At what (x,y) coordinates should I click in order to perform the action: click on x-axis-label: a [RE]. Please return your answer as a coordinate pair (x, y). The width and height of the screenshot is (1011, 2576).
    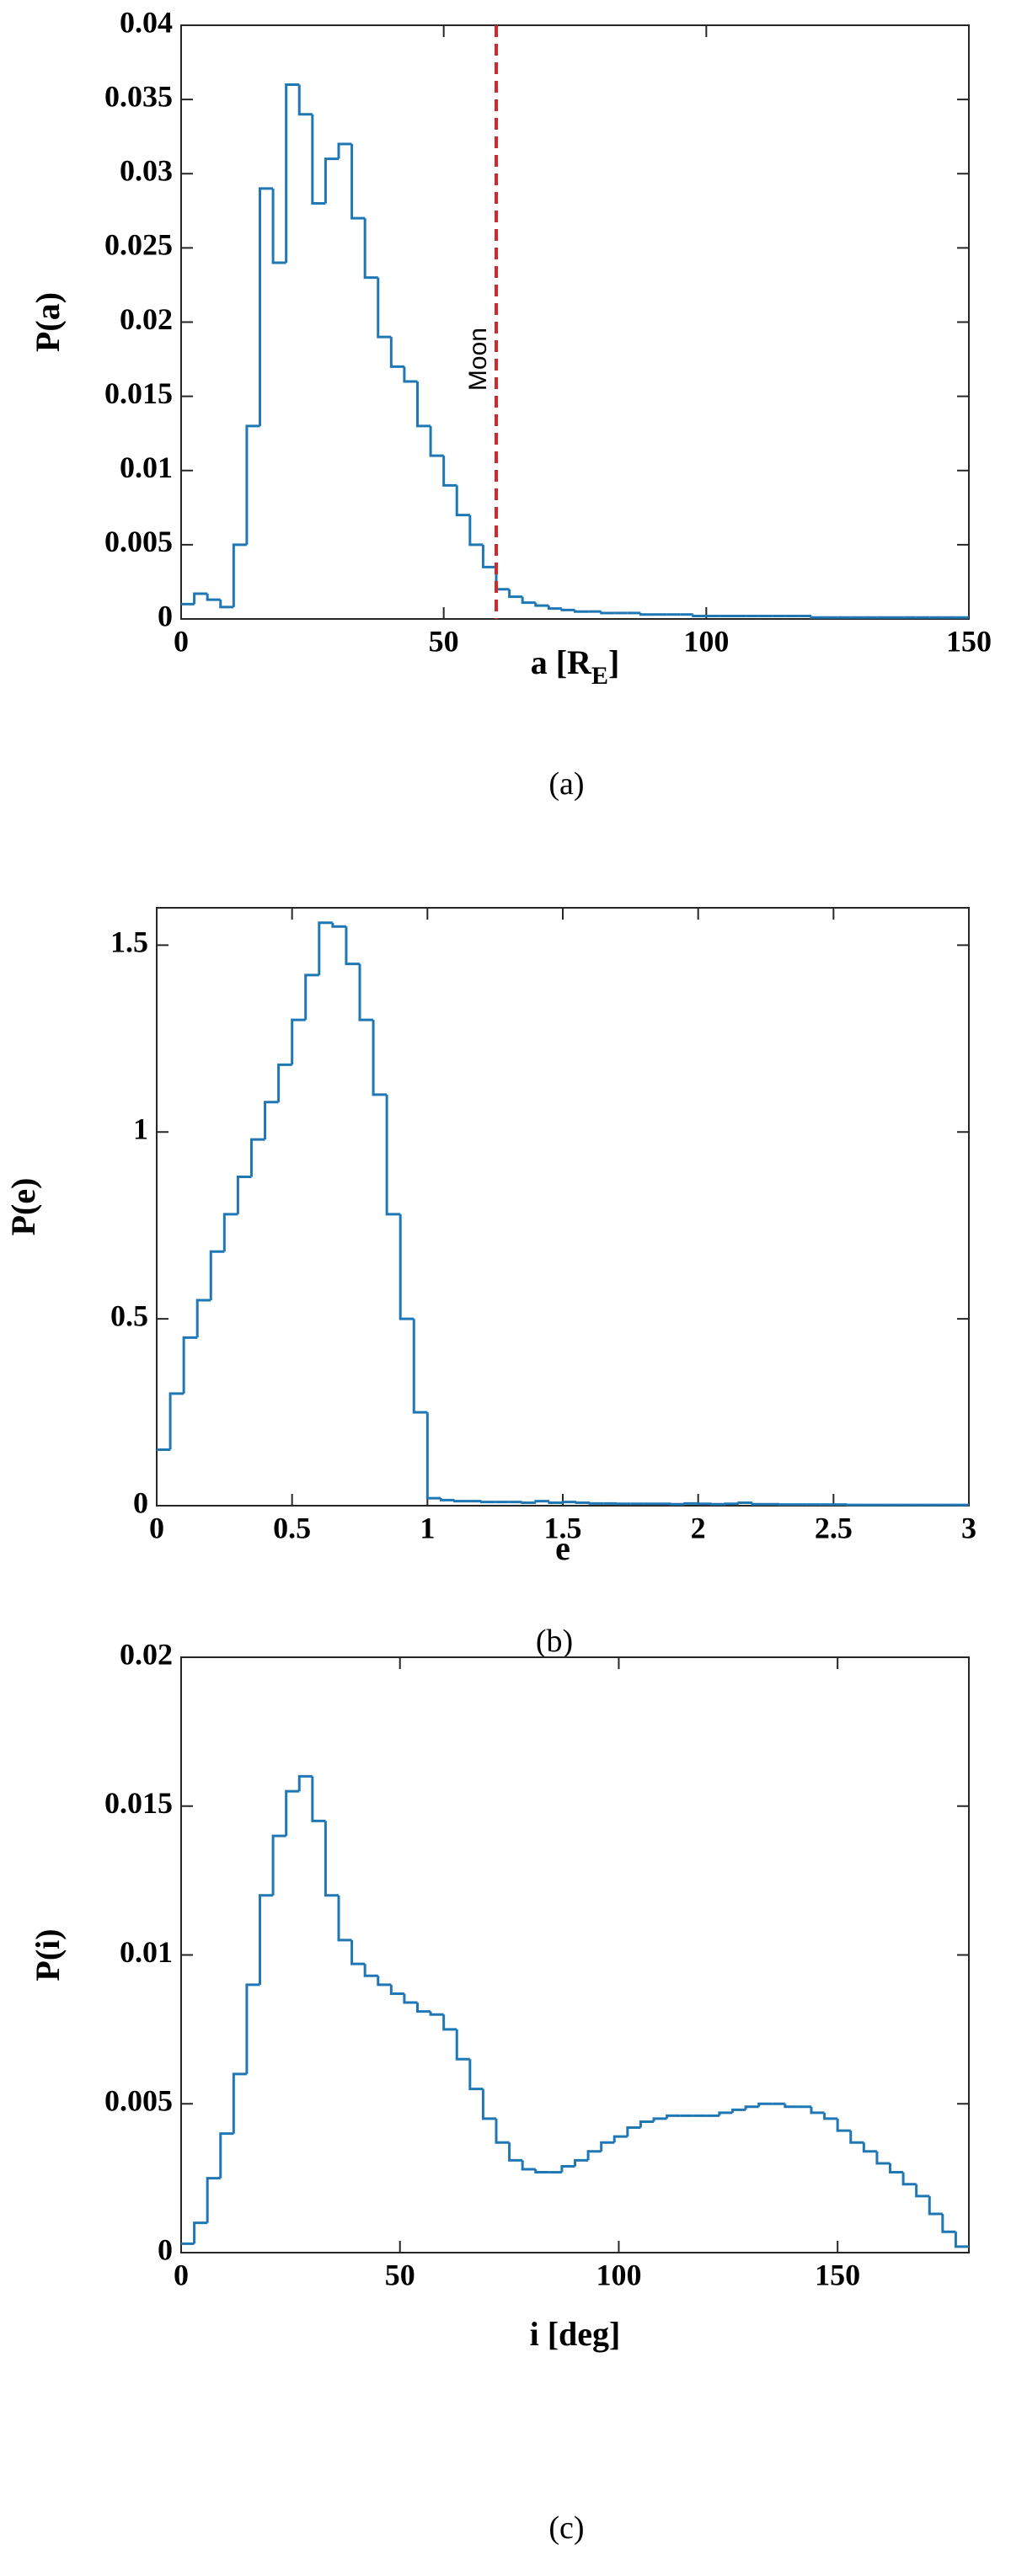
    Looking at the image, I should click on (575, 666).